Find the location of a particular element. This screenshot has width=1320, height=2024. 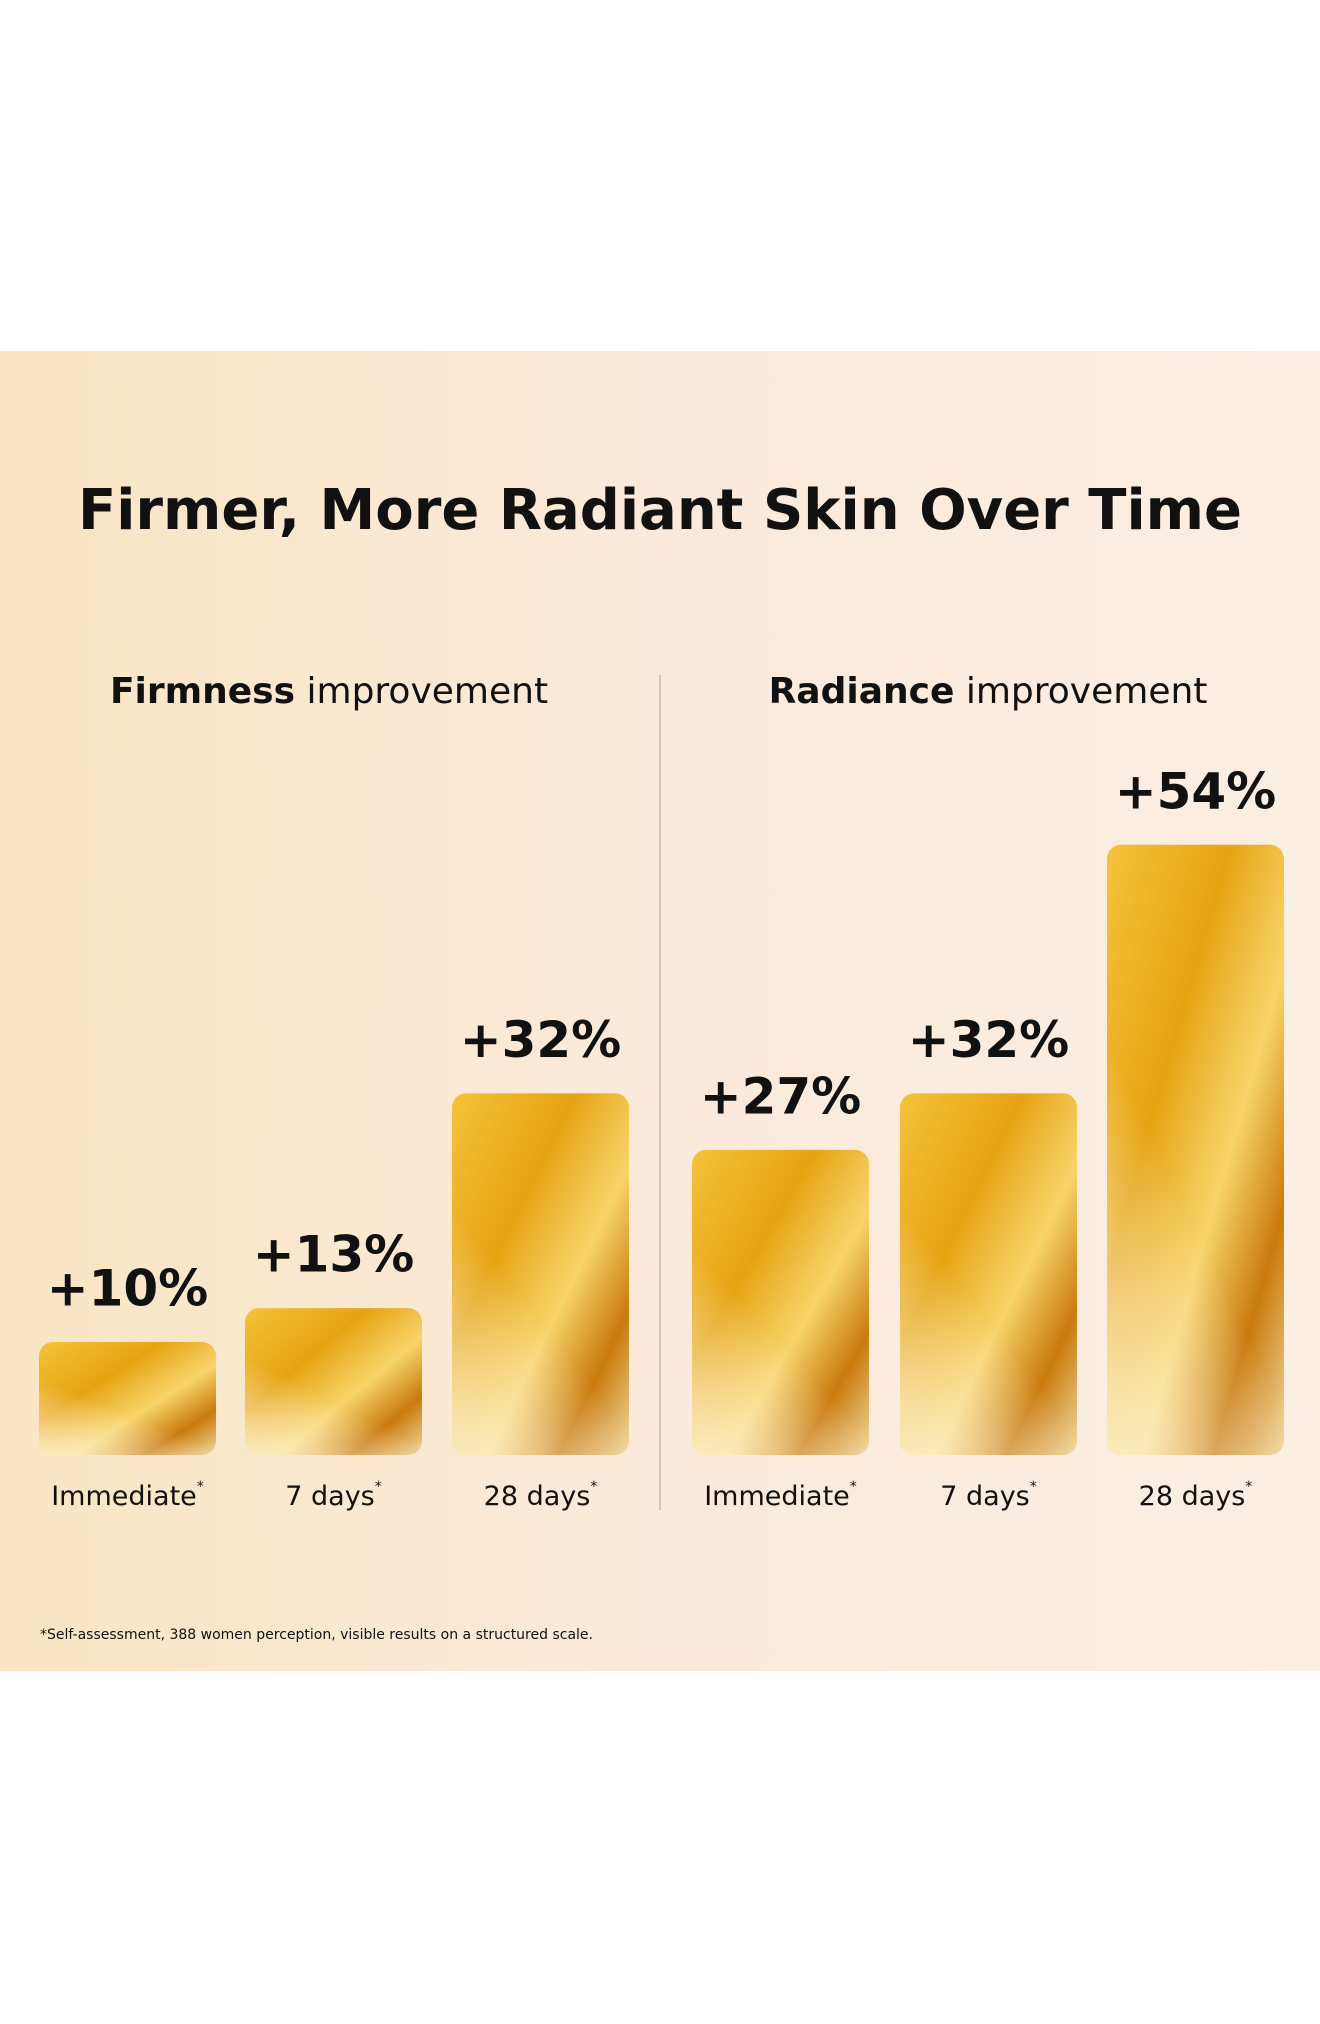

chart-subtitle: Firmness improvement is located at coordinates (329, 691).